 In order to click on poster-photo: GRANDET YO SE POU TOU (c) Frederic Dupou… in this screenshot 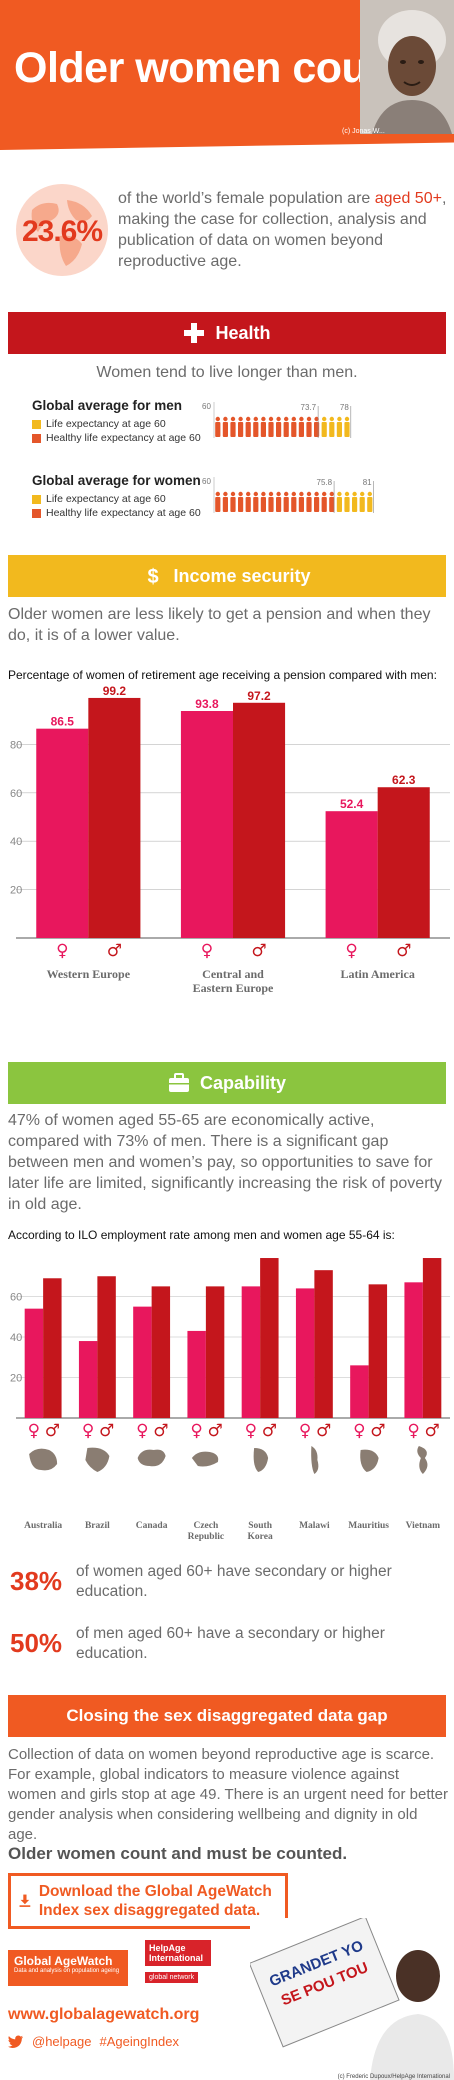, I will do `click(352, 1999)`.